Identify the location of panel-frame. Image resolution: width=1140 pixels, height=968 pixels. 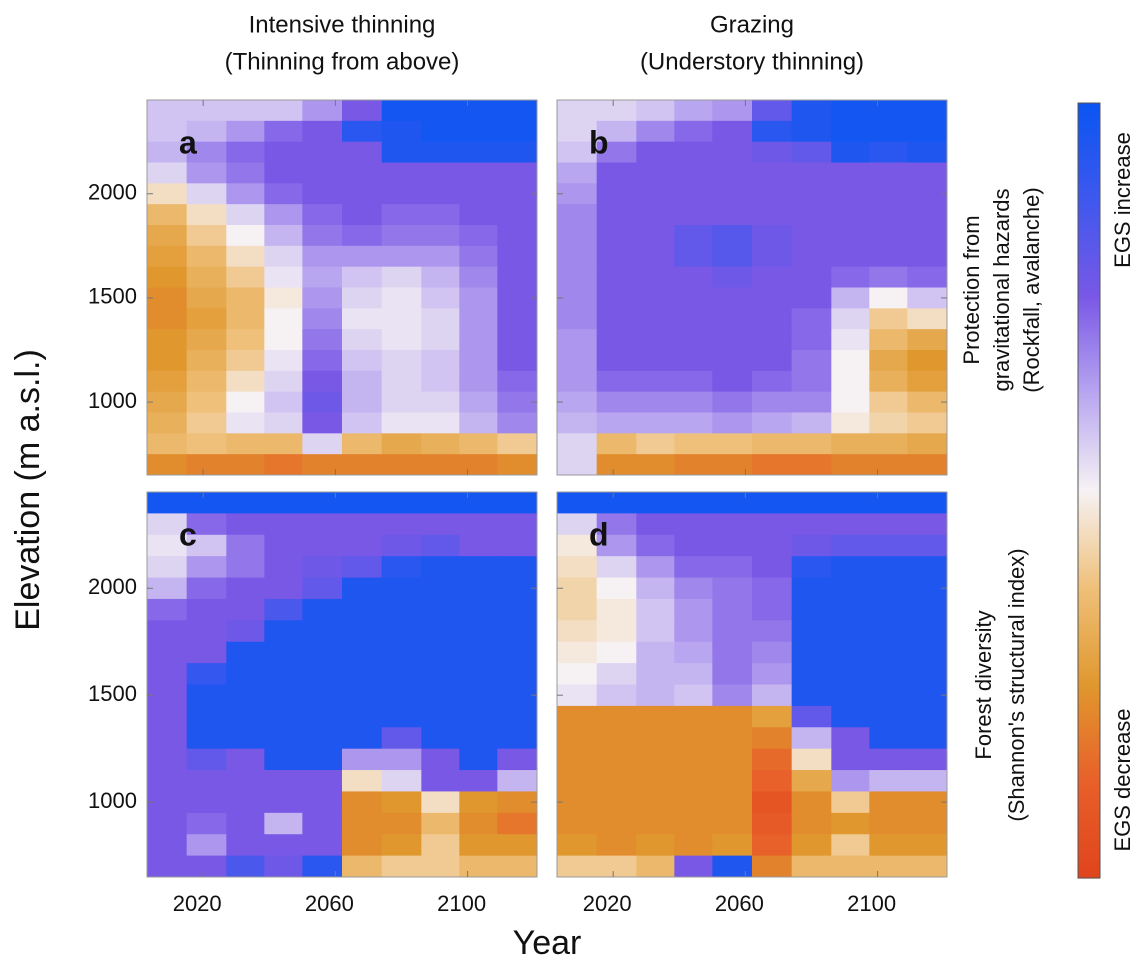
(752, 684).